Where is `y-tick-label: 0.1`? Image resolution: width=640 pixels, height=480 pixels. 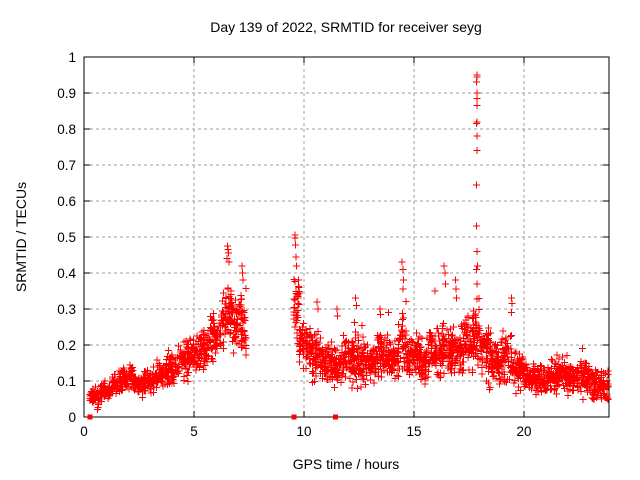
y-tick-label: 0.1 is located at coordinates (66, 381).